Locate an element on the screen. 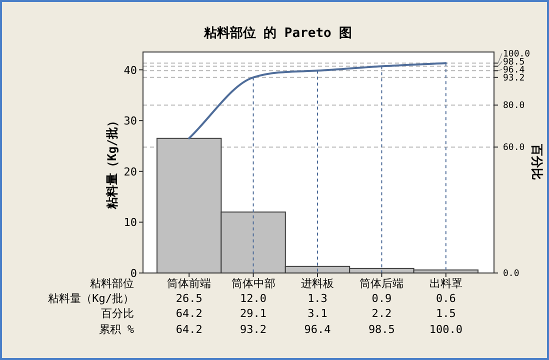 The width and height of the screenshot is (549, 360). y2-axis-title: 百分比 is located at coordinates (537, 161).